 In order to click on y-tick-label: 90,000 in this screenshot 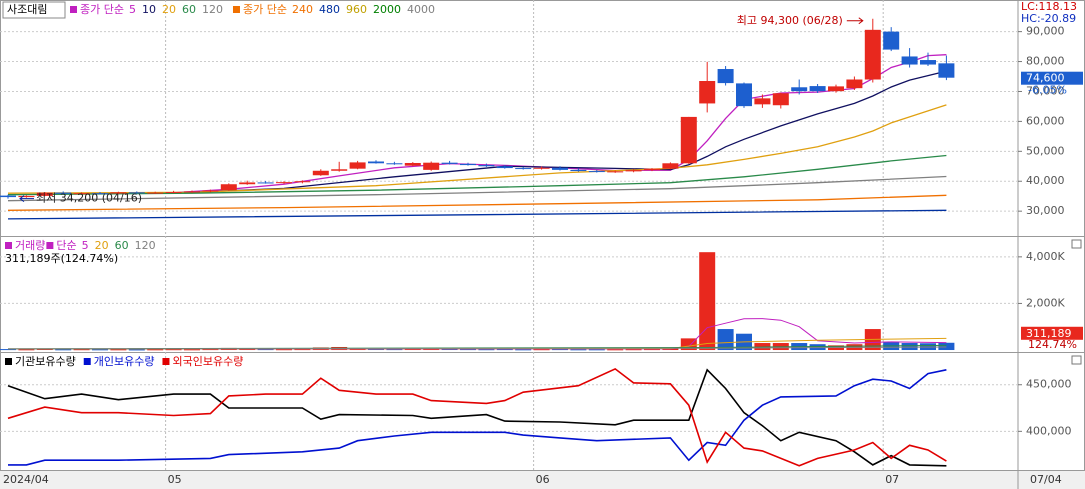, I will do `click(1045, 31)`.